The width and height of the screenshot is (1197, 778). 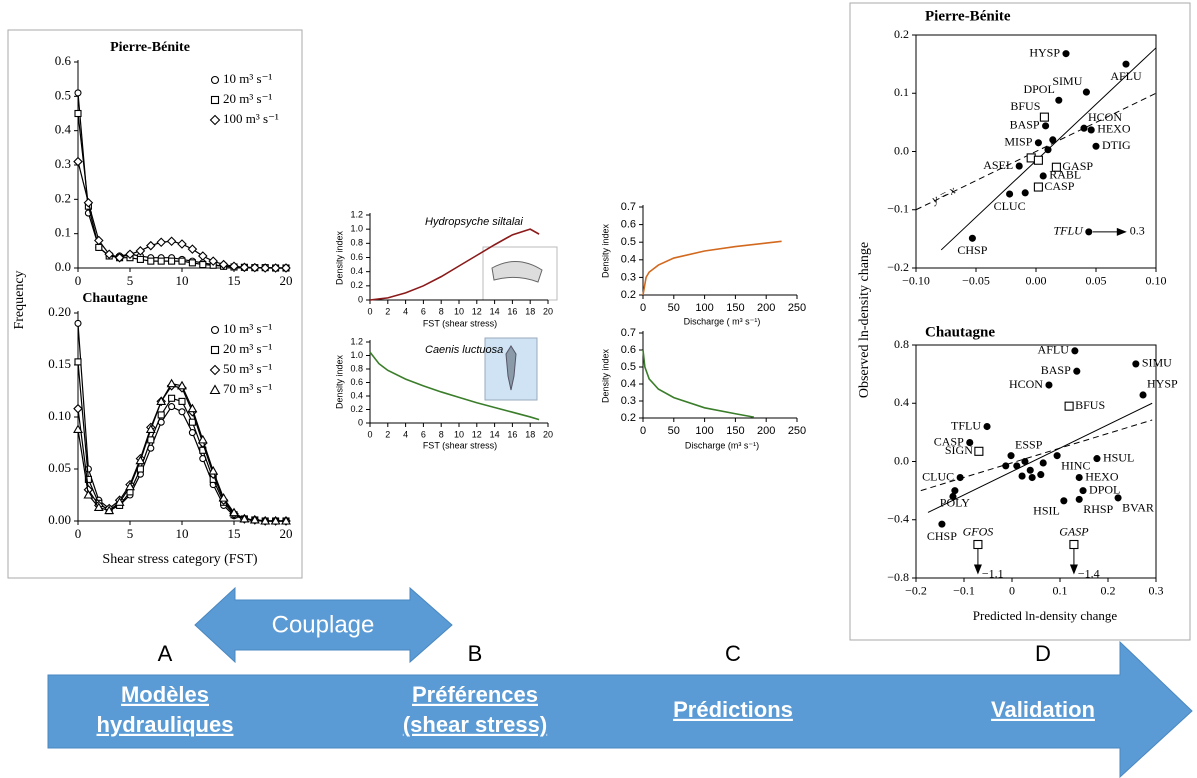 What do you see at coordinates (1108, 590) in the screenshot?
I see `x-tick-label: 0.2` at bounding box center [1108, 590].